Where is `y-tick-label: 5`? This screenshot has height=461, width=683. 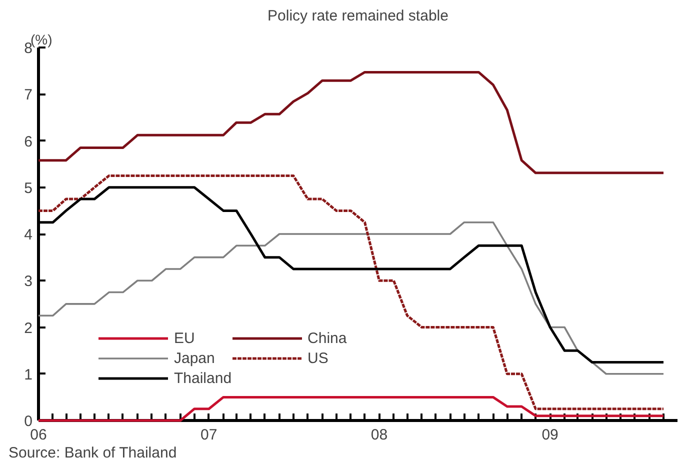 y-tick-label: 5 is located at coordinates (28, 188).